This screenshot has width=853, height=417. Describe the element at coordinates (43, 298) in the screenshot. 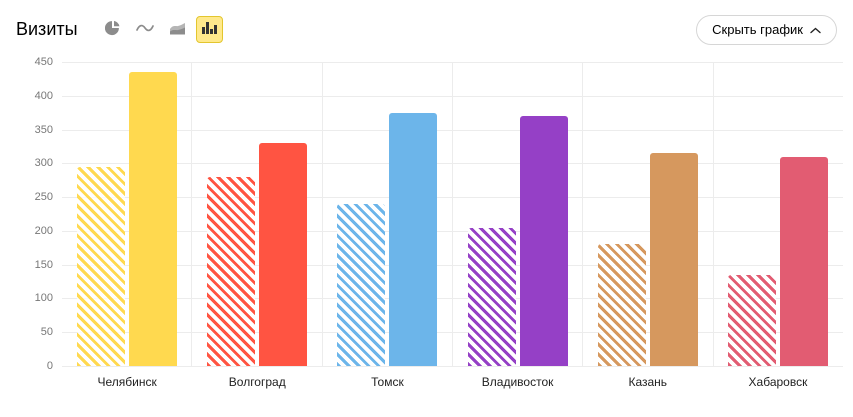

I see `y-tick-label: 100` at that location.